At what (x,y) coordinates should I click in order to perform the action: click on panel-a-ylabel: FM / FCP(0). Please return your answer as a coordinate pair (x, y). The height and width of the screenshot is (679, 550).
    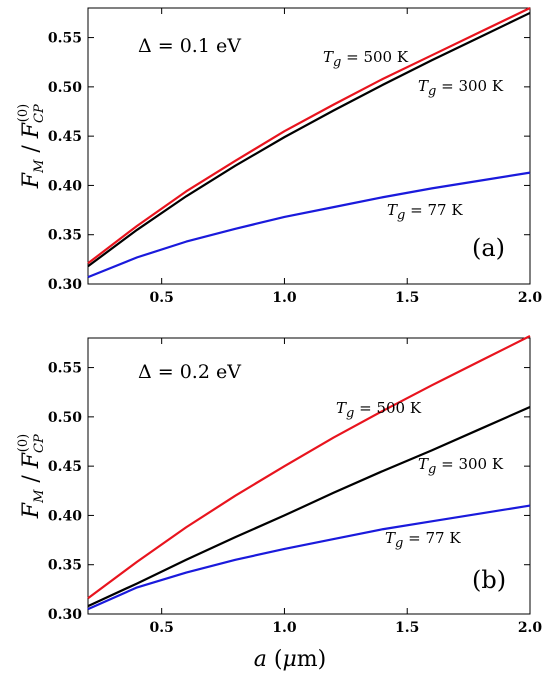
    Looking at the image, I should click on (31, 146).